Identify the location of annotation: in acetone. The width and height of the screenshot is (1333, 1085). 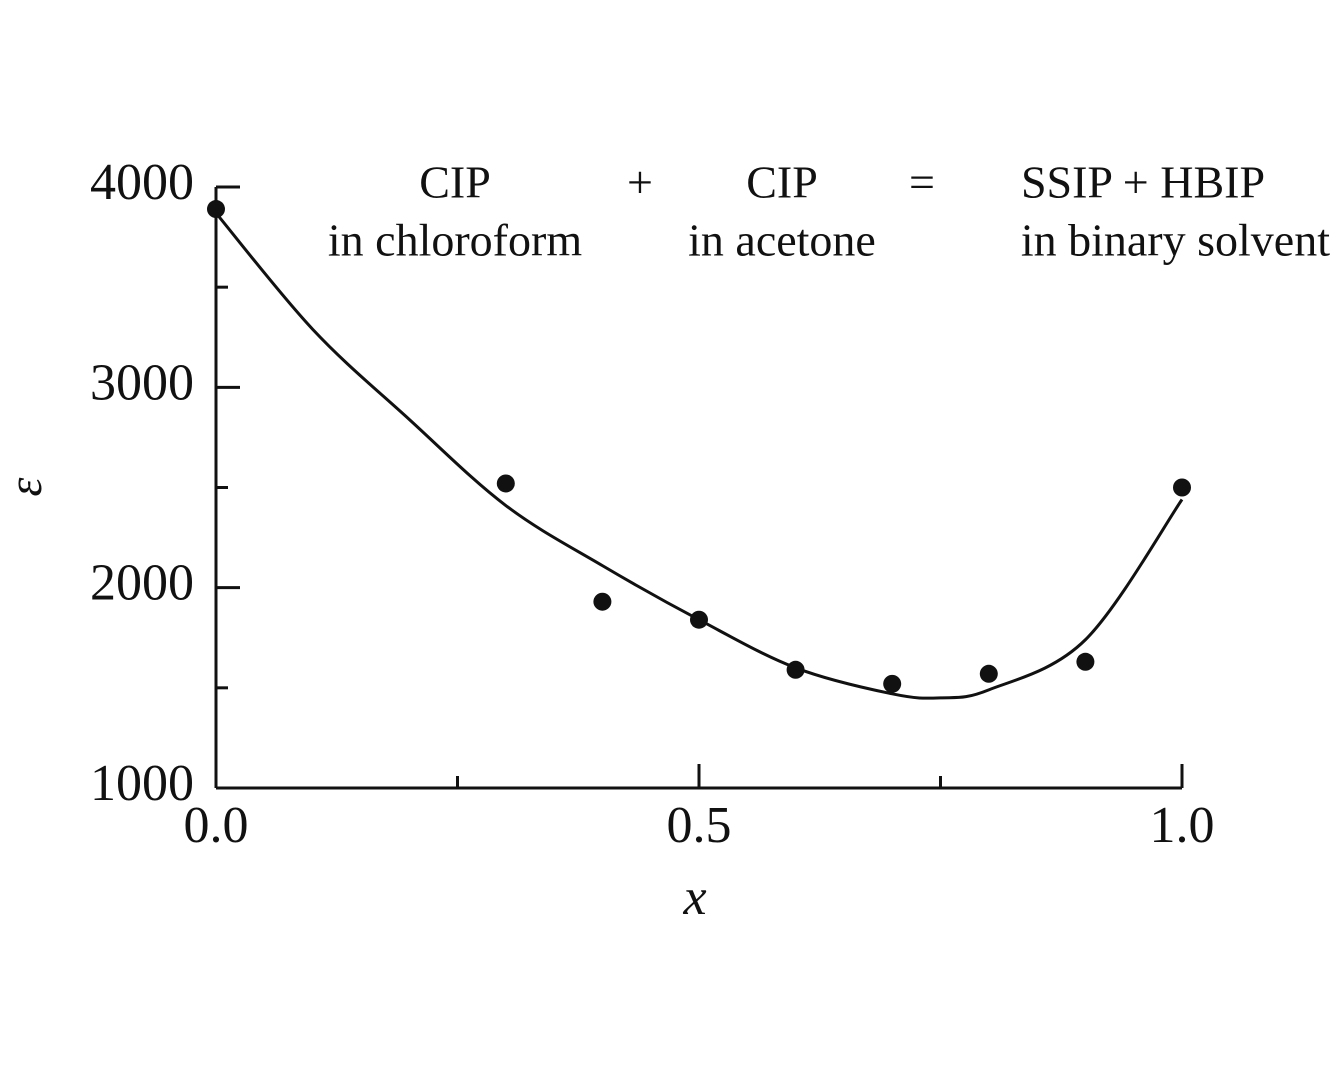
(782, 240).